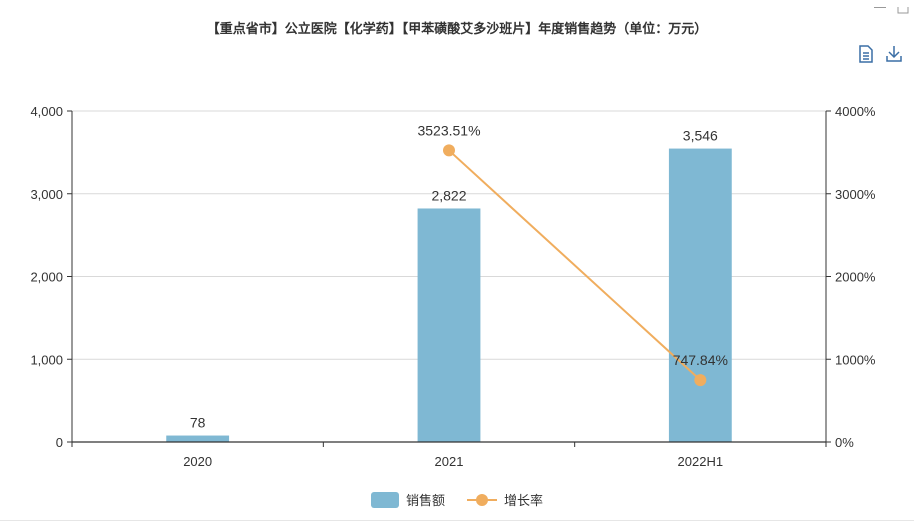  Describe the element at coordinates (59, 442) in the screenshot. I see `y-tick-label: 0` at that location.